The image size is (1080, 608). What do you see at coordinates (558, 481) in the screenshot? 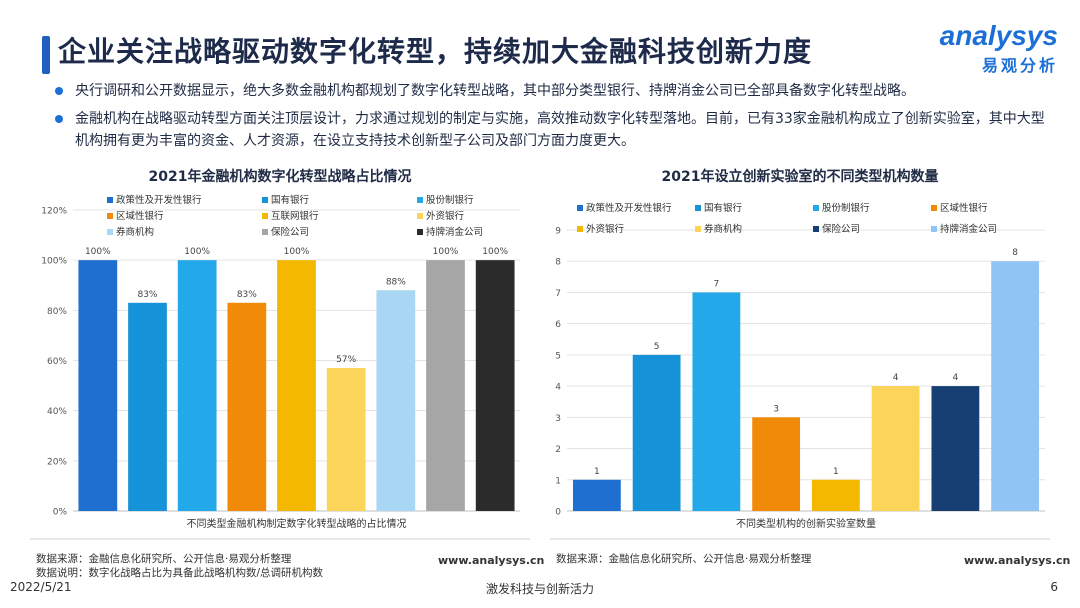
I see `y-tick-label: 1` at bounding box center [558, 481].